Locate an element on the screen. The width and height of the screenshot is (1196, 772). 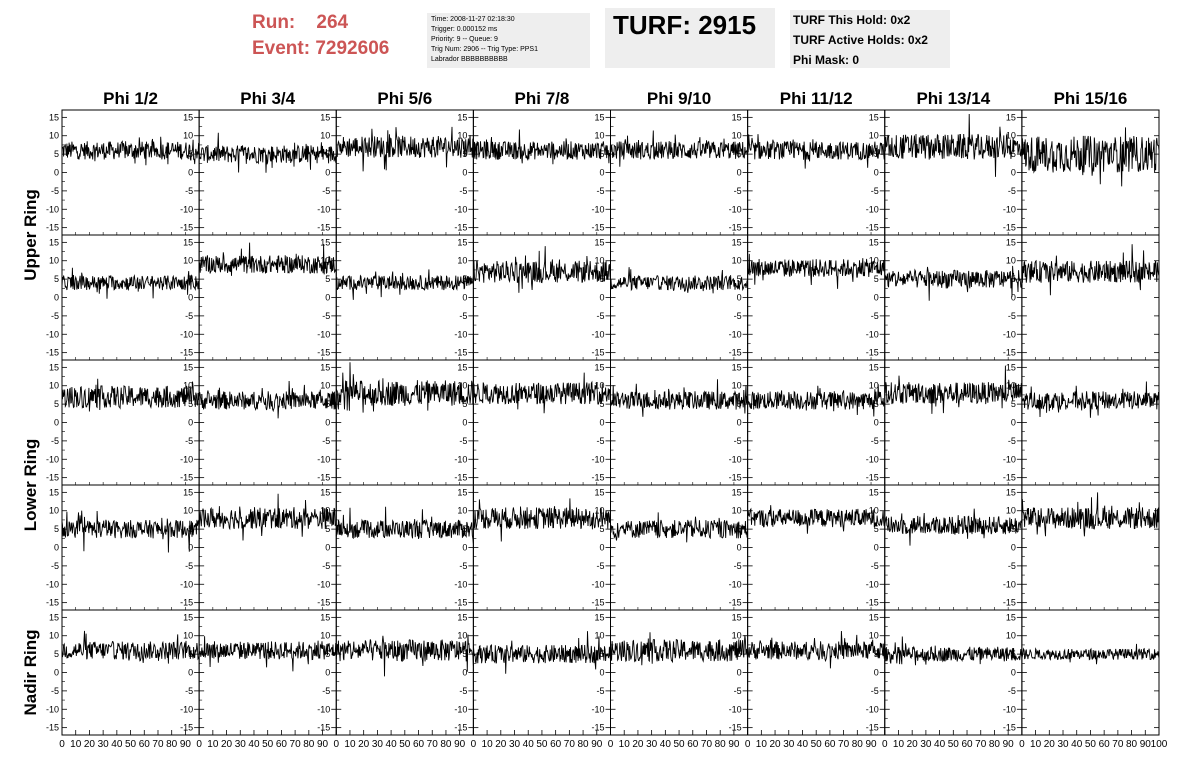
column-title: Phi 9/10 is located at coordinates (679, 98).